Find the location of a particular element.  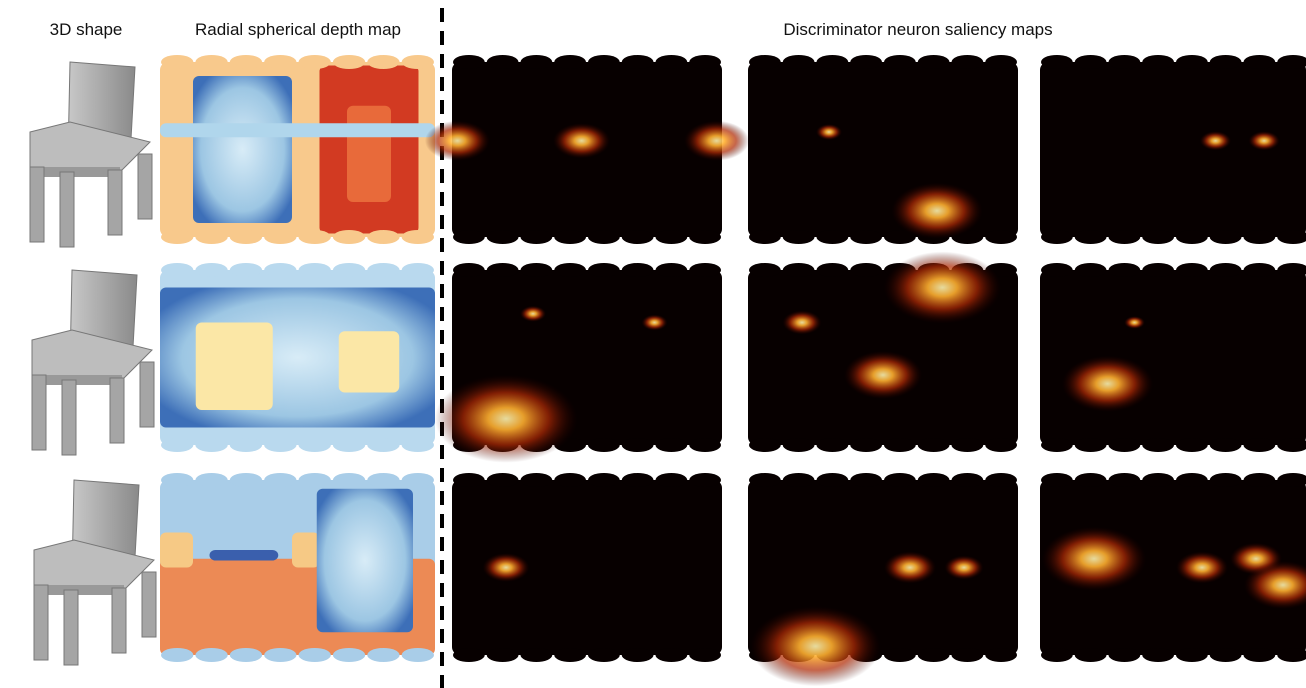

shape-header: 3D shape is located at coordinates (86, 29).